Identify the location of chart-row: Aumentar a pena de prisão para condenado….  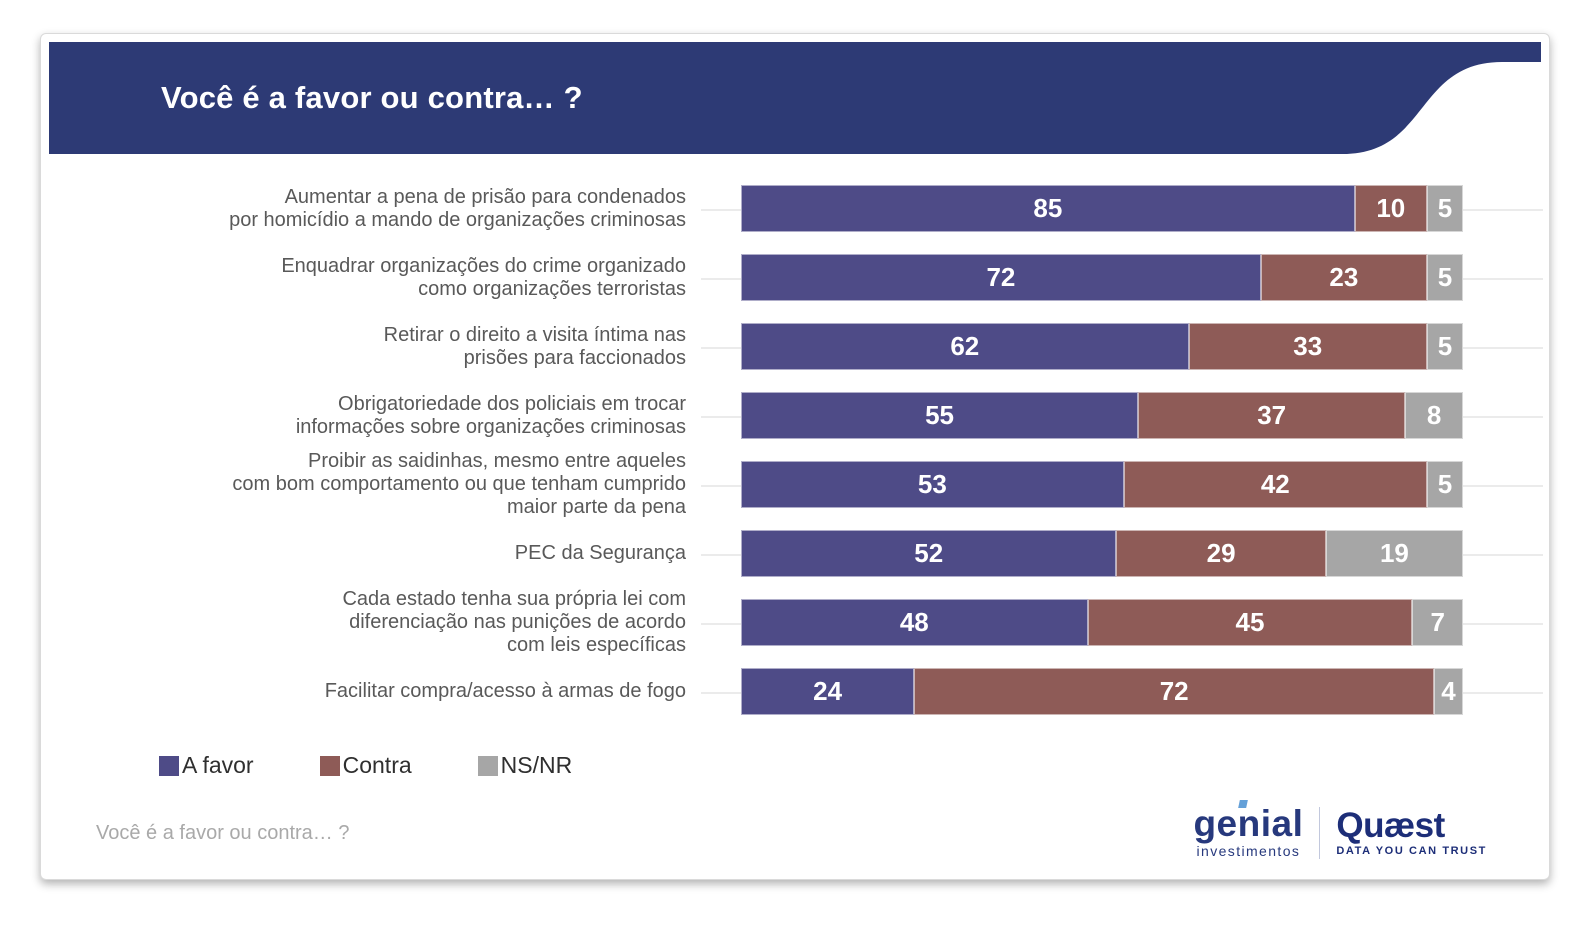
(795, 208).